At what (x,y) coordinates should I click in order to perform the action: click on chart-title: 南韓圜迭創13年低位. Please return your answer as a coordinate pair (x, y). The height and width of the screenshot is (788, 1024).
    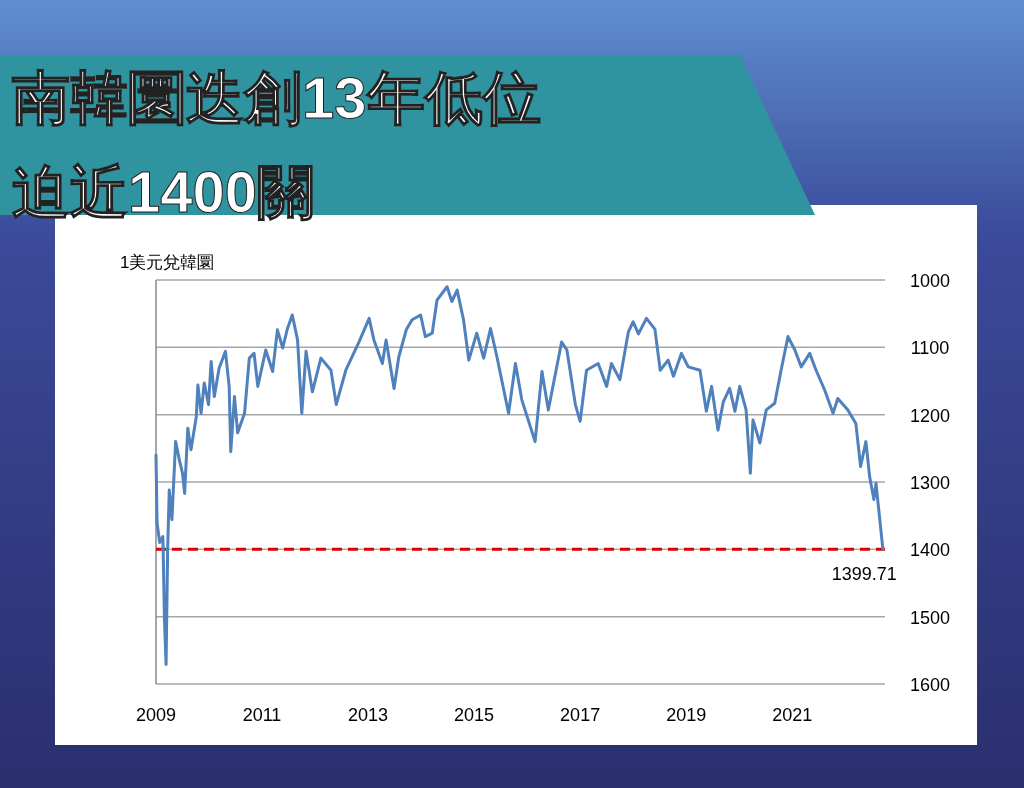
    Looking at the image, I should click on (276, 97).